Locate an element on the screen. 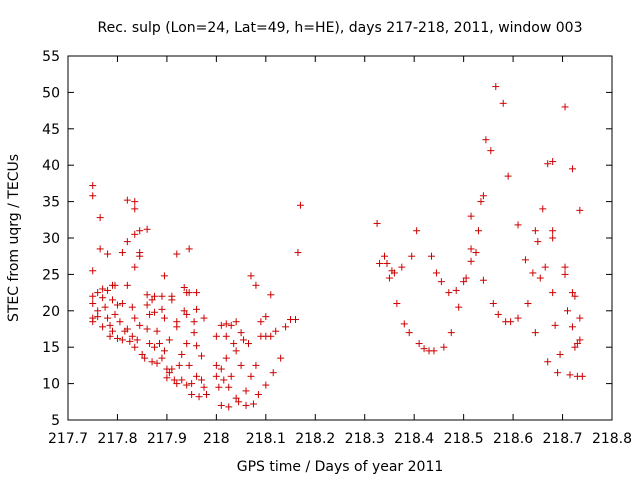 The width and height of the screenshot is (640, 480). y-tick-label: 35 is located at coordinates (51, 203).